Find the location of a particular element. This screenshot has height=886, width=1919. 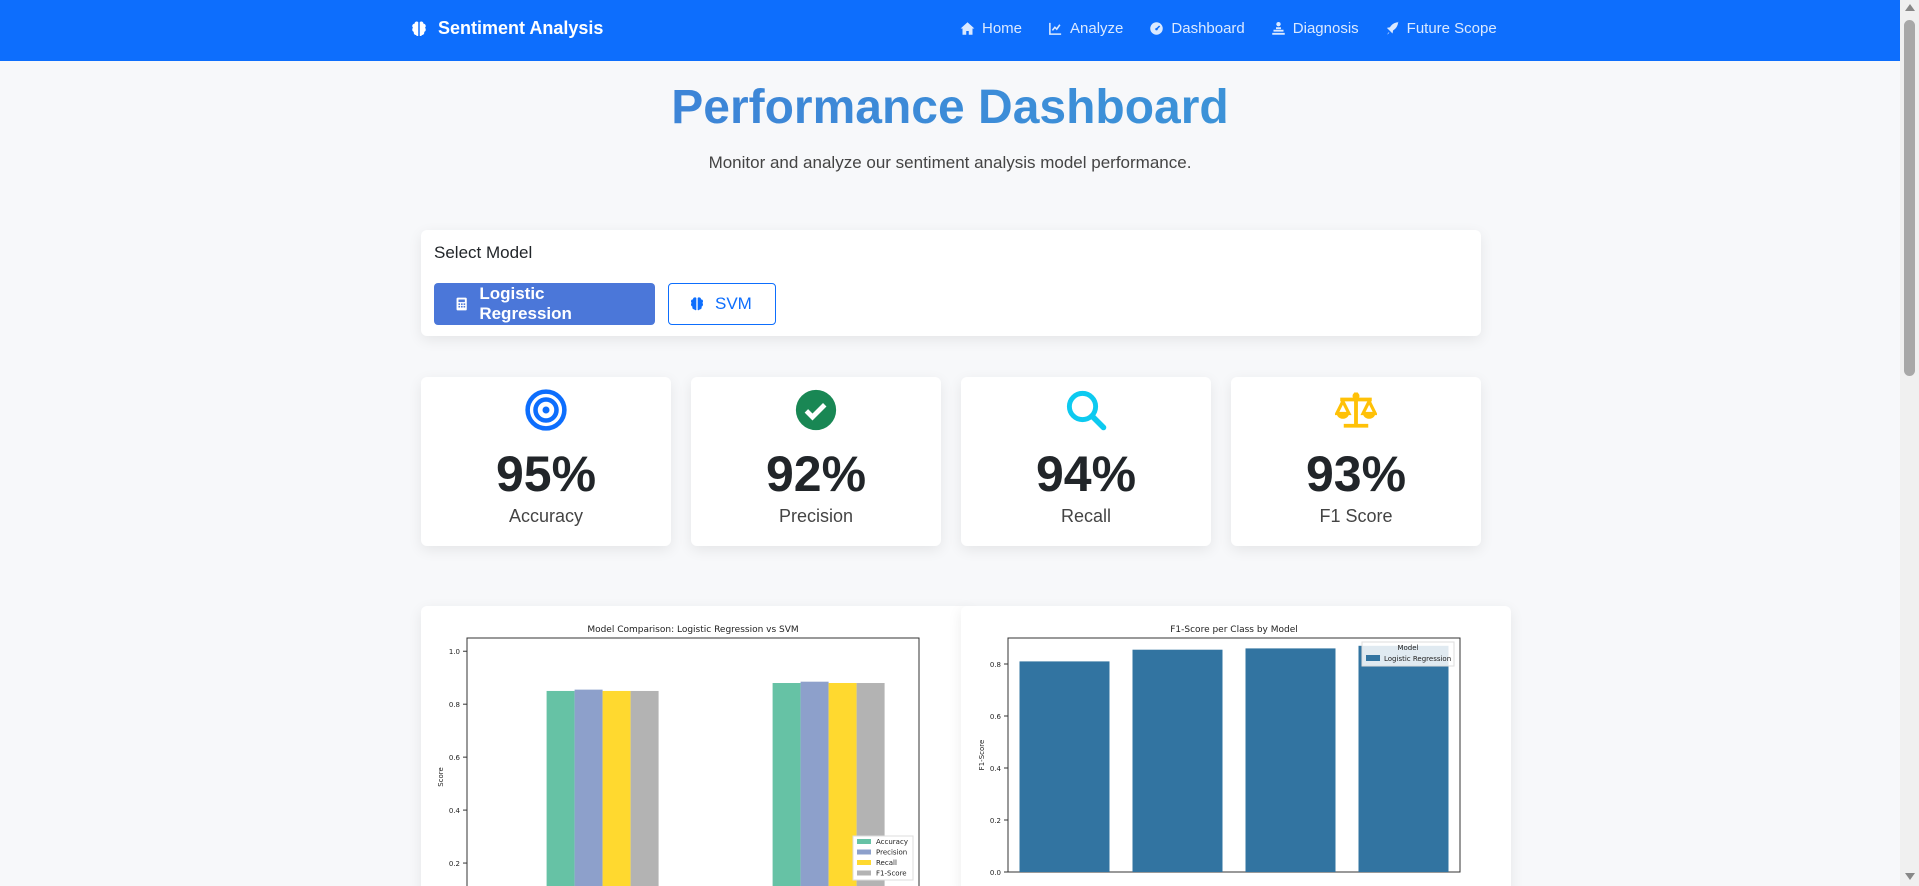

metric-accuracy-card: 95% Accuracy is located at coordinates (546, 461).